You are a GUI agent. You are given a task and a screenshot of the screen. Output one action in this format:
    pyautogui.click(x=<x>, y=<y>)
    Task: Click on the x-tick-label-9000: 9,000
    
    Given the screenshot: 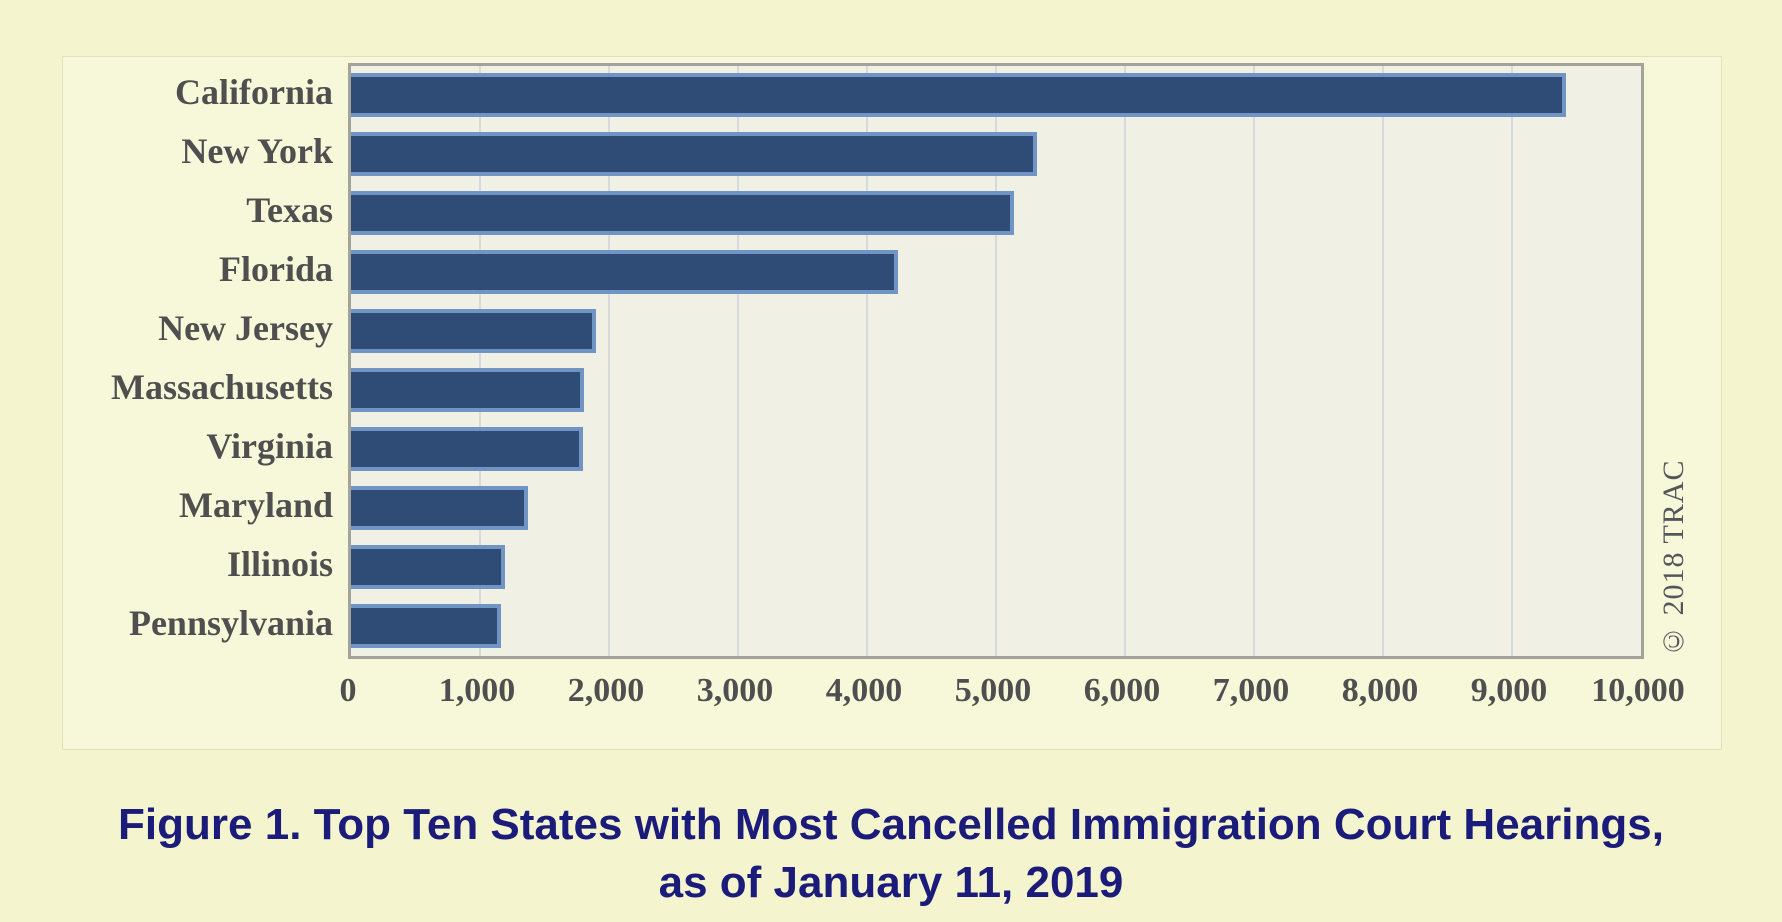 What is the action you would take?
    pyautogui.click(x=1509, y=690)
    